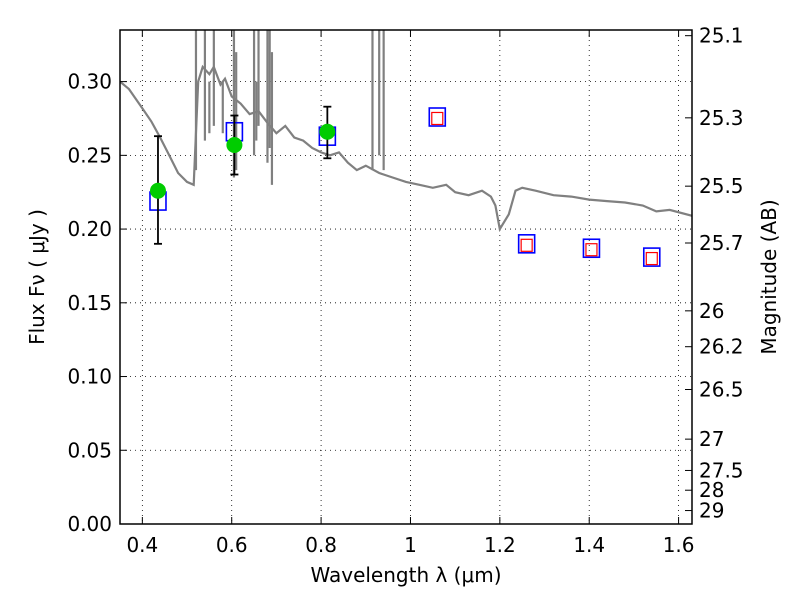  I want to click on x-tick-label: 1.2, so click(500, 545).